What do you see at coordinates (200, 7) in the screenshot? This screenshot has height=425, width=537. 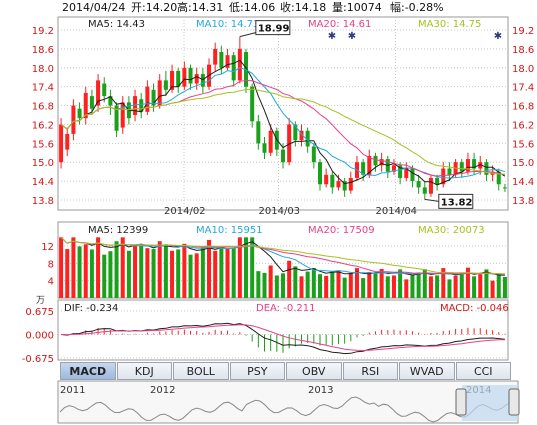 I see `header-high: 高:14.31` at bounding box center [200, 7].